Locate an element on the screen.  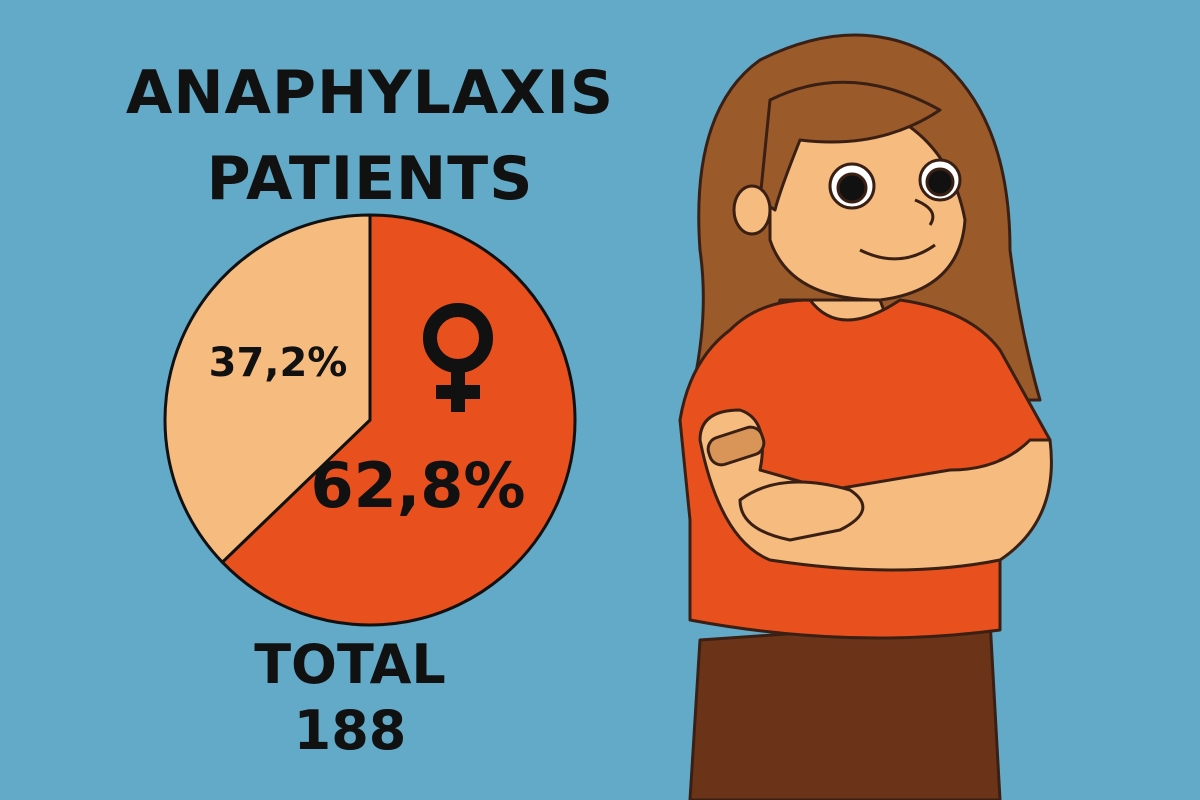
total-block: TOTAL 188 is located at coordinates (350, 698).